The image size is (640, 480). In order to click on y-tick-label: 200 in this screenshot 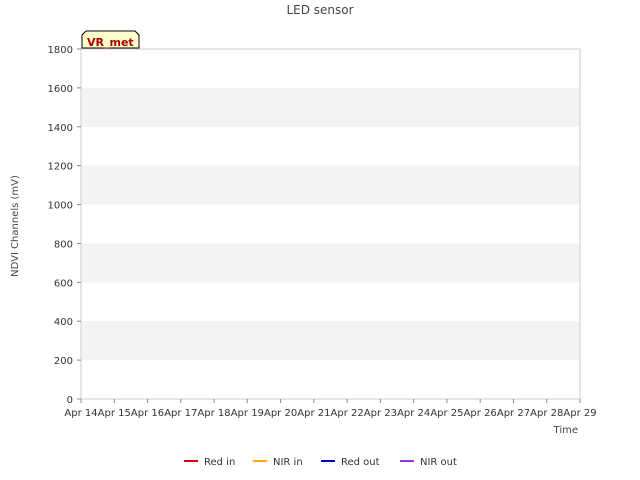, I will do `click(63, 361)`.